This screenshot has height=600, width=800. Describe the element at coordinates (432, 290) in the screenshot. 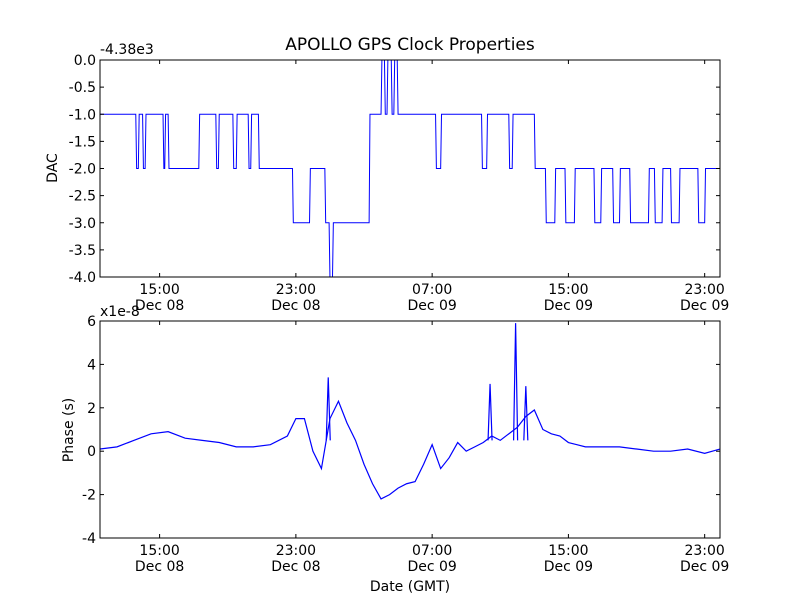

I see `dac-xtick-label-time: 07:00` at that location.